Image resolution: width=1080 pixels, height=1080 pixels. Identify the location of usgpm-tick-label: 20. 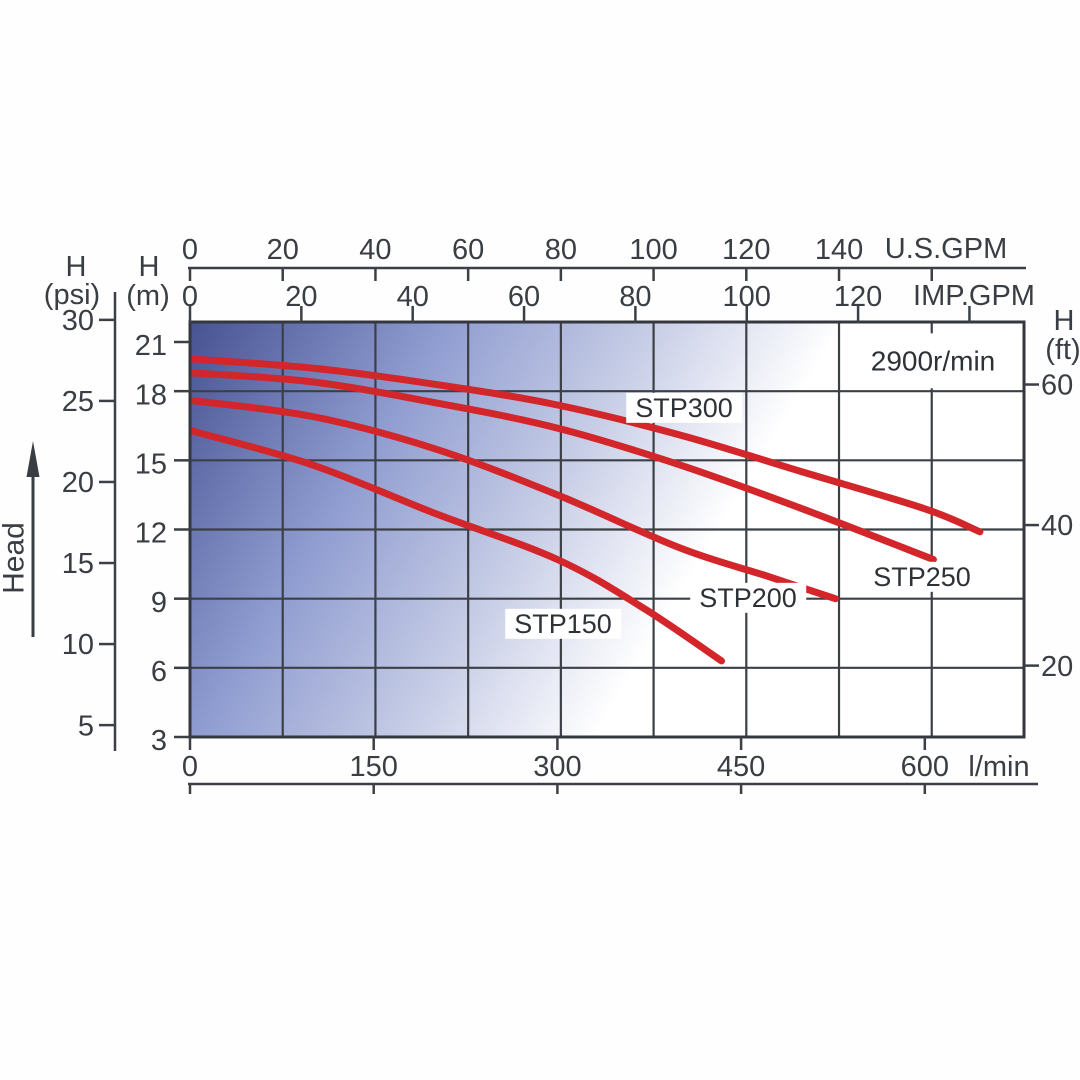
(283, 250).